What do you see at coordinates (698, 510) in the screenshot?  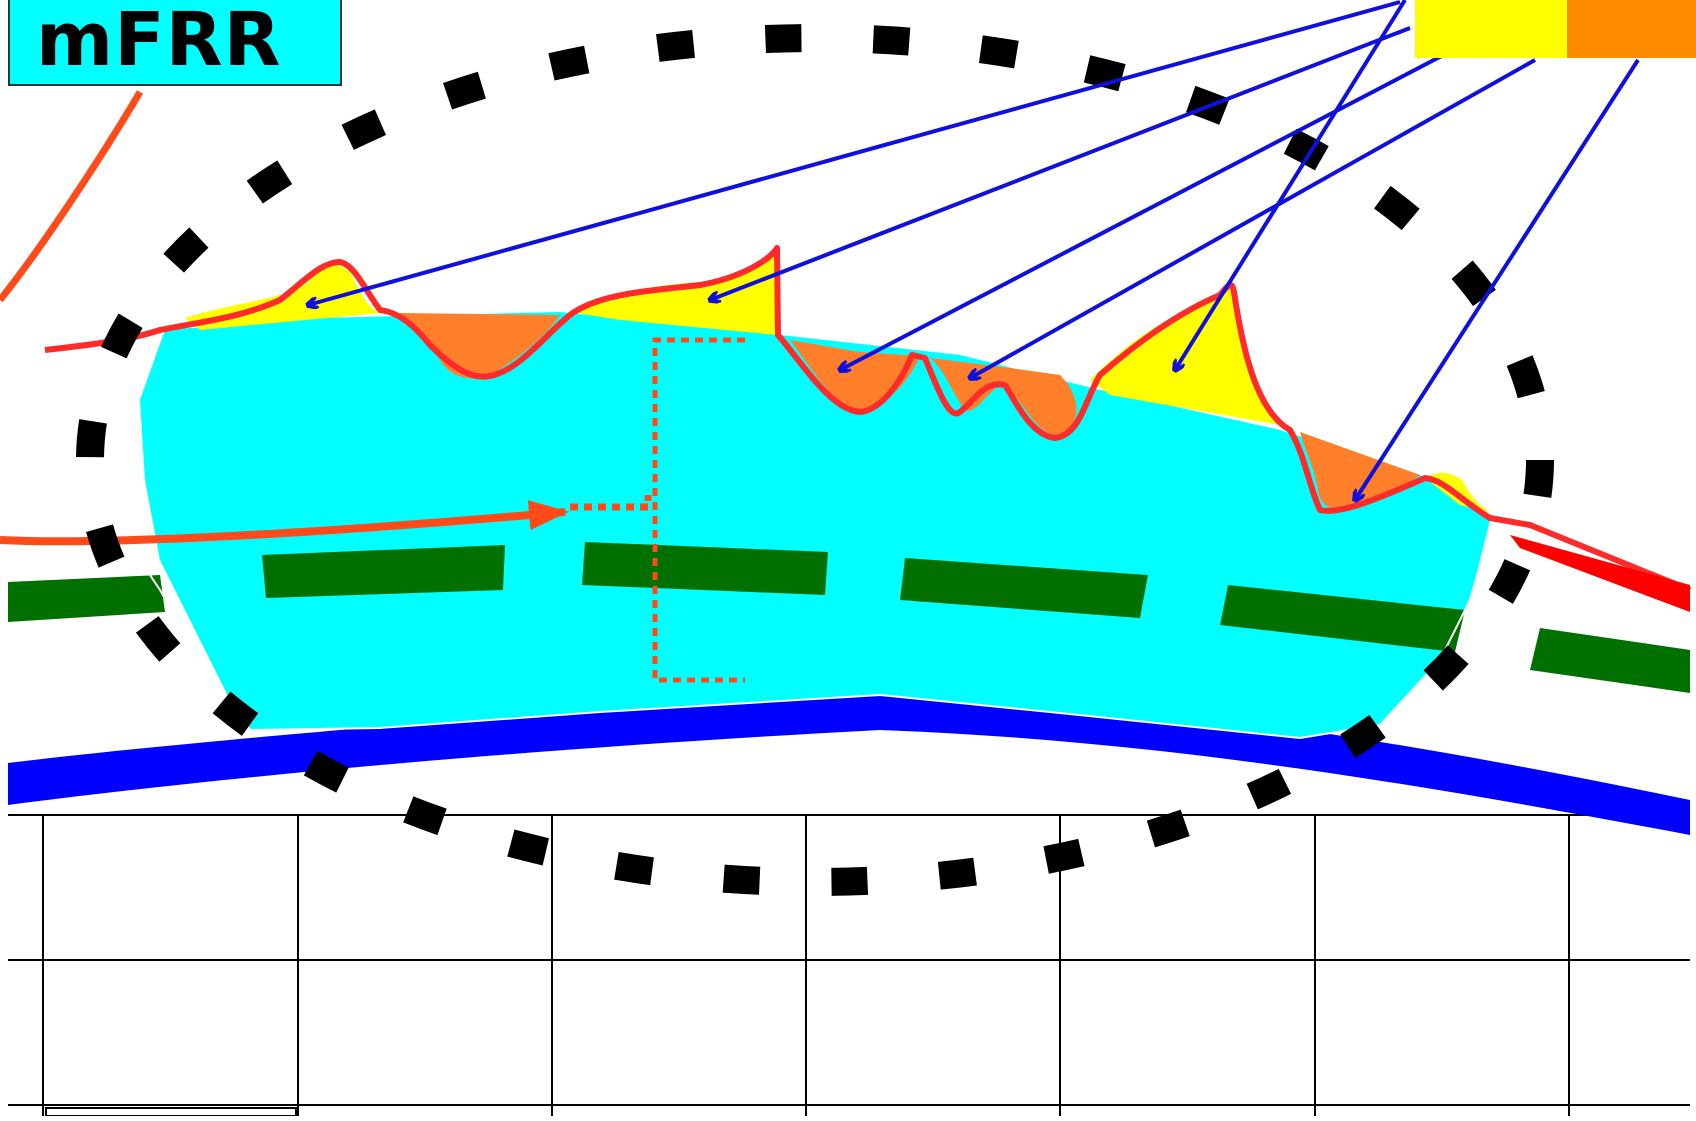 I see `dotted-step-signal` at bounding box center [698, 510].